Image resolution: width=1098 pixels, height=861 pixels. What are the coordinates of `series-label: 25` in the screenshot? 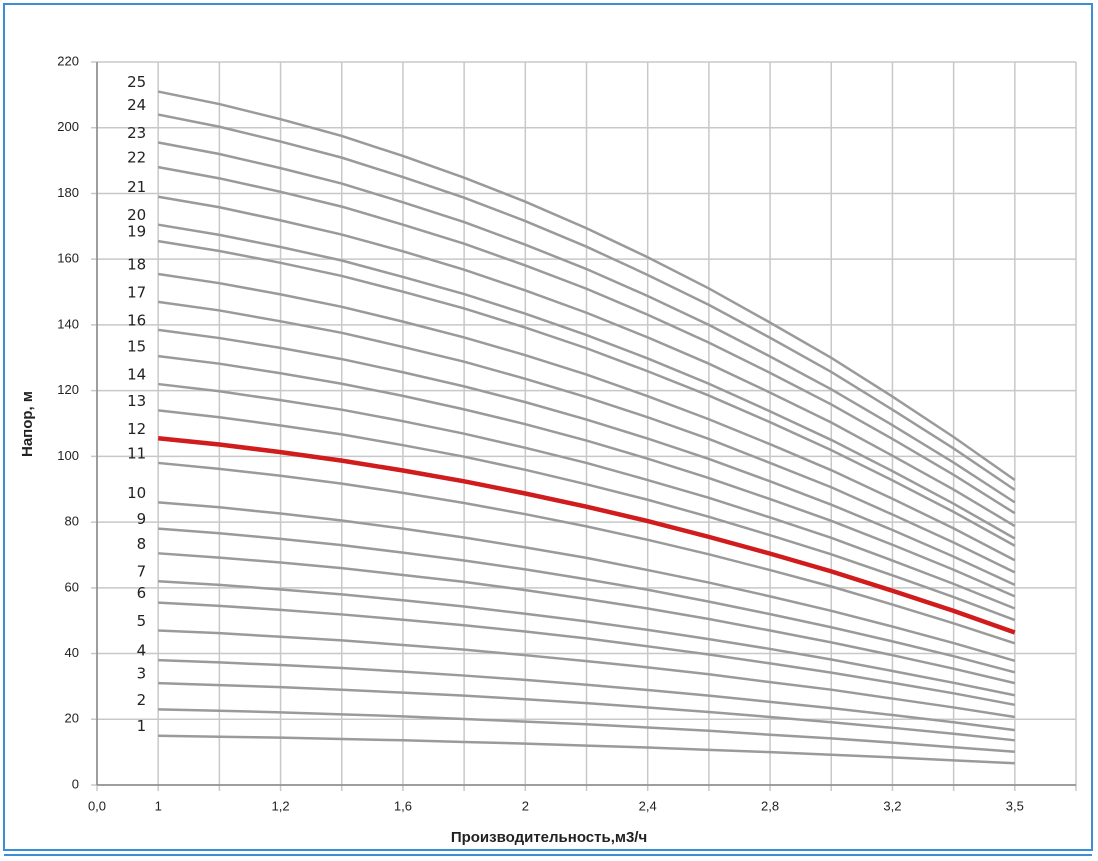 It's located at (136, 82).